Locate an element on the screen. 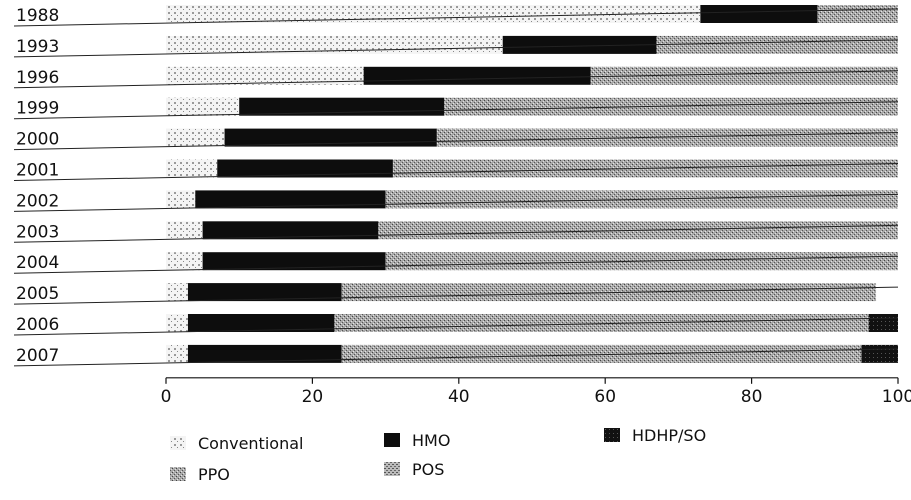 Image resolution: width=911 pixels, height=500 pixels. bar-ppo-1999 is located at coordinates (671, 107).